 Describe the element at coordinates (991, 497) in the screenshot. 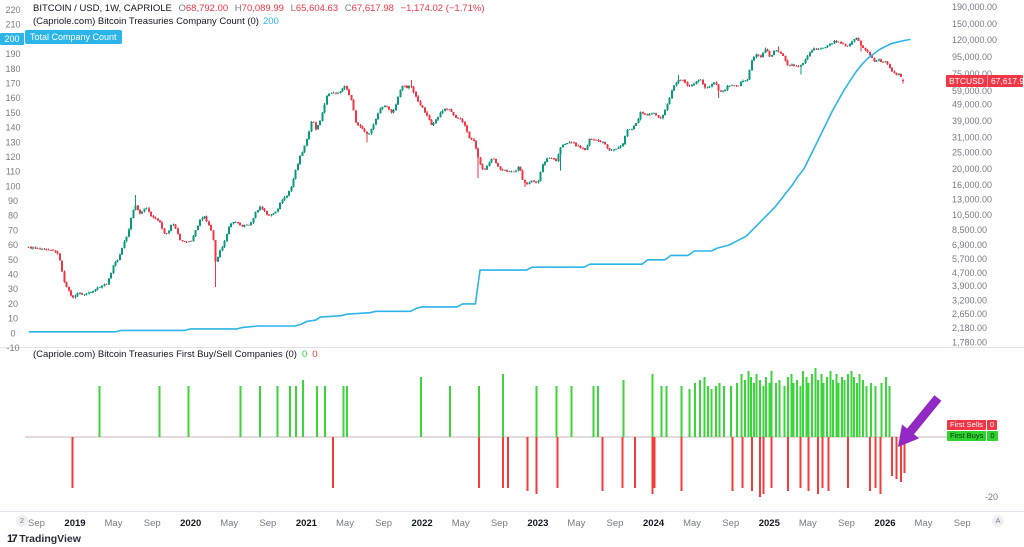

I see `histogram-axis-tick: -20` at that location.